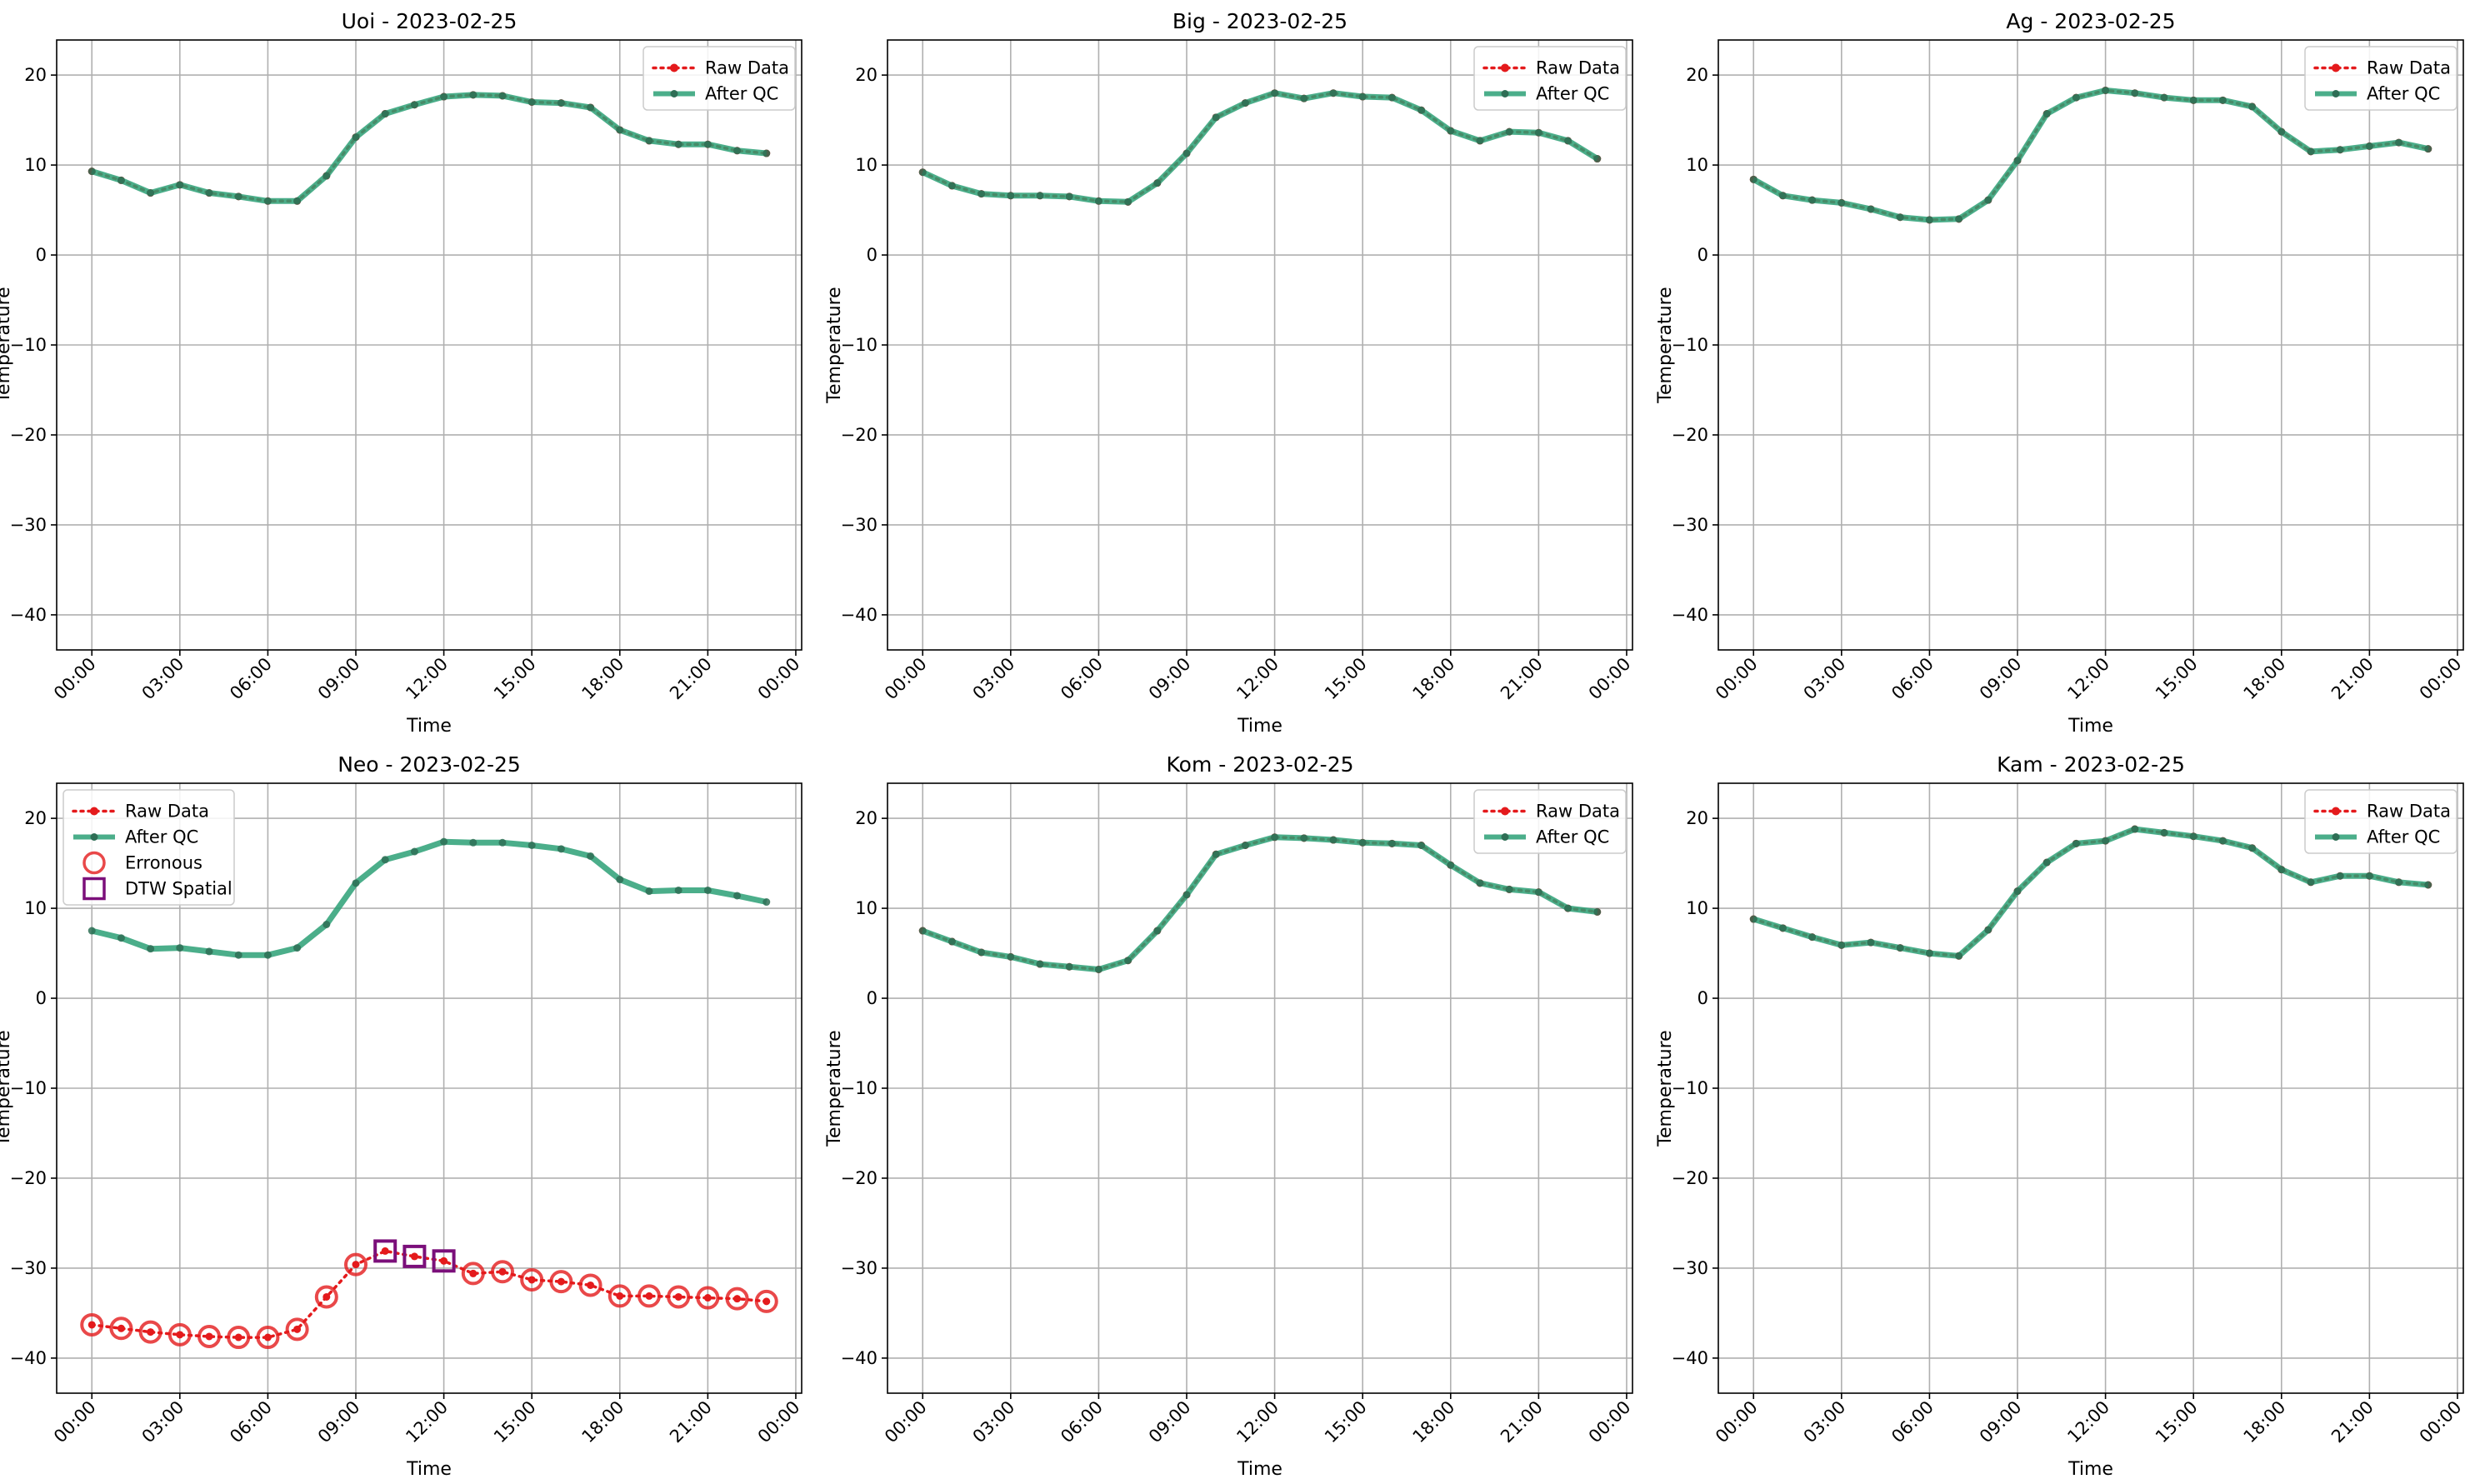 The image size is (2485, 1484). Describe the element at coordinates (2001, 679) in the screenshot. I see `x-tick-label: 09:00` at that location.